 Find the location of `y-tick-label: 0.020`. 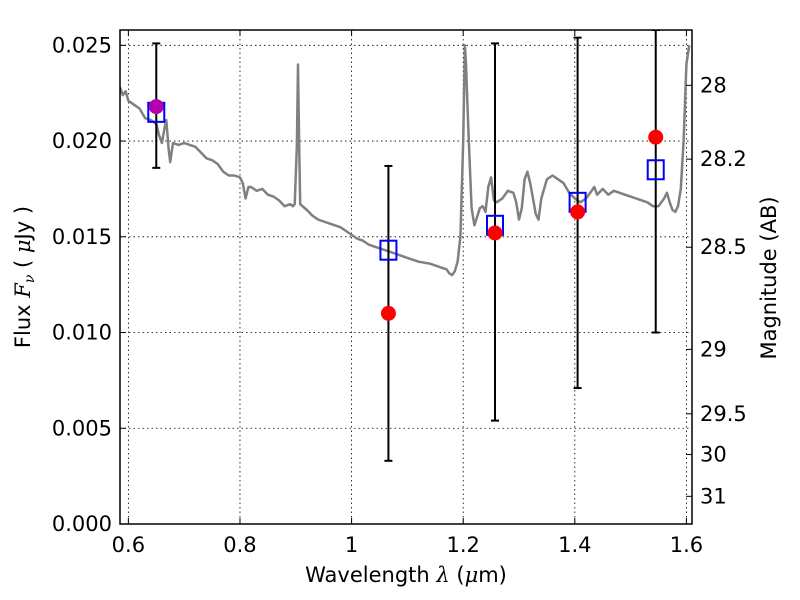

y-tick-label: 0.020 is located at coordinates (82, 141).